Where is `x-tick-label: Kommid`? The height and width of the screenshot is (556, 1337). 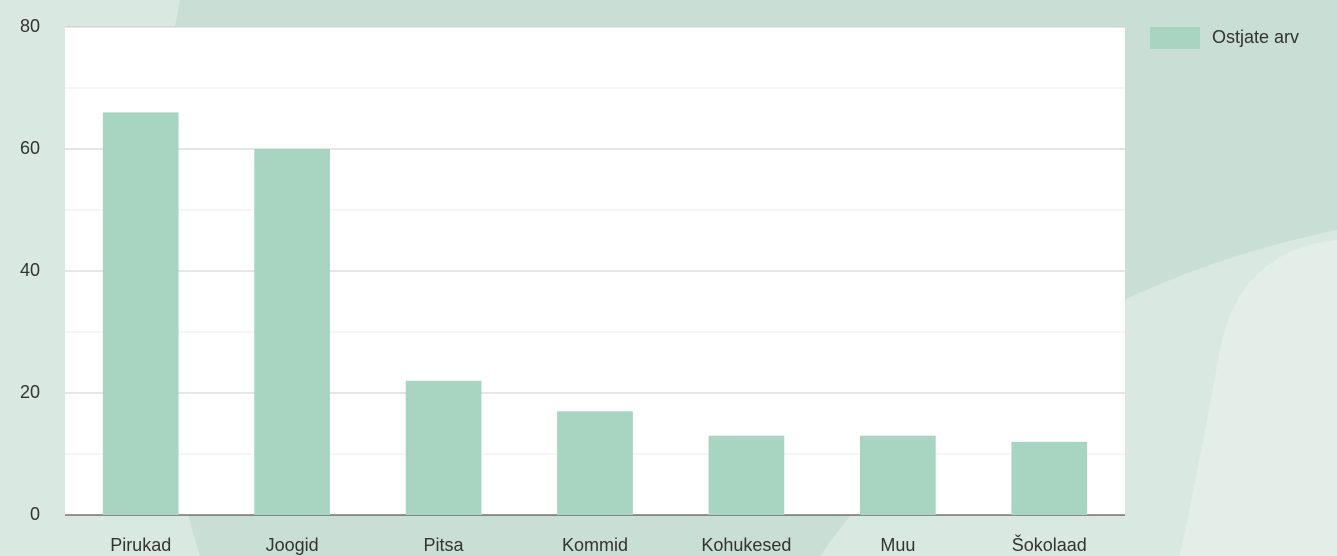 x-tick-label: Kommid is located at coordinates (595, 545).